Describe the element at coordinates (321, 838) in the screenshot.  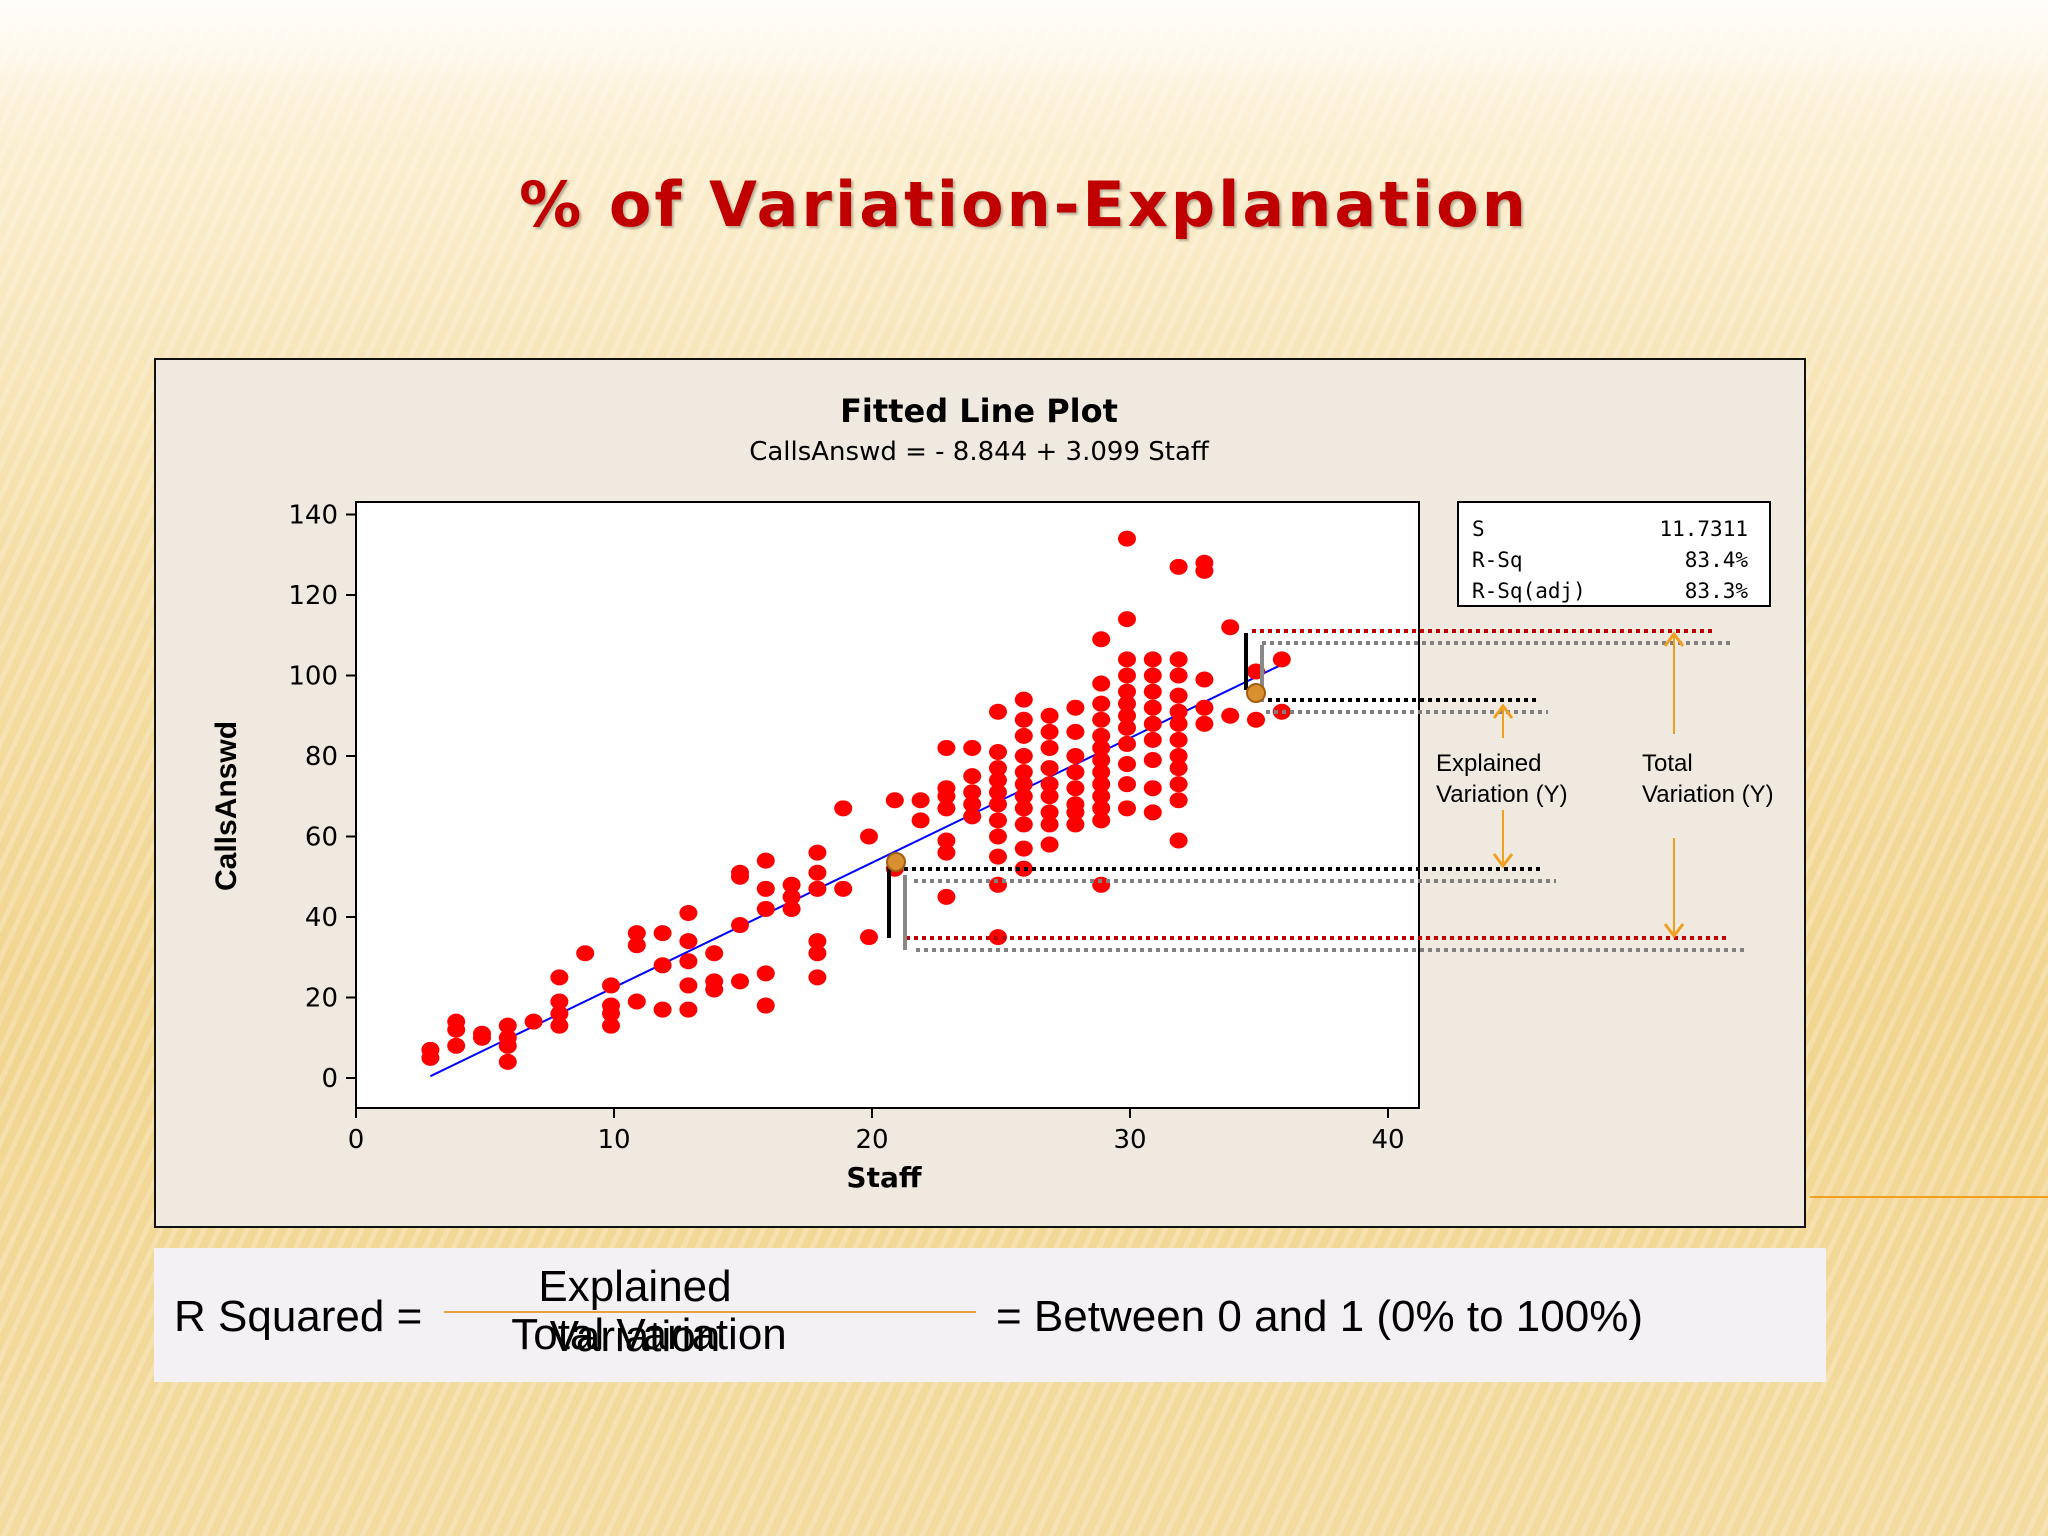
I see `y-tick-label: 60` at that location.